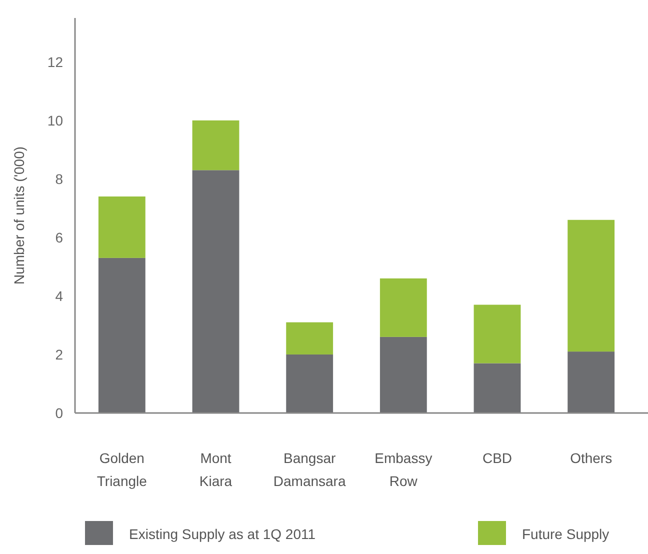 The height and width of the screenshot is (554, 648). What do you see at coordinates (403, 469) in the screenshot?
I see `x-tick-label: Embassy Row` at bounding box center [403, 469].